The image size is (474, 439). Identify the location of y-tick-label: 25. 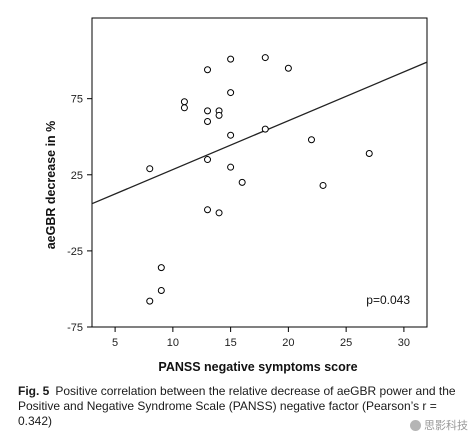
(77, 176).